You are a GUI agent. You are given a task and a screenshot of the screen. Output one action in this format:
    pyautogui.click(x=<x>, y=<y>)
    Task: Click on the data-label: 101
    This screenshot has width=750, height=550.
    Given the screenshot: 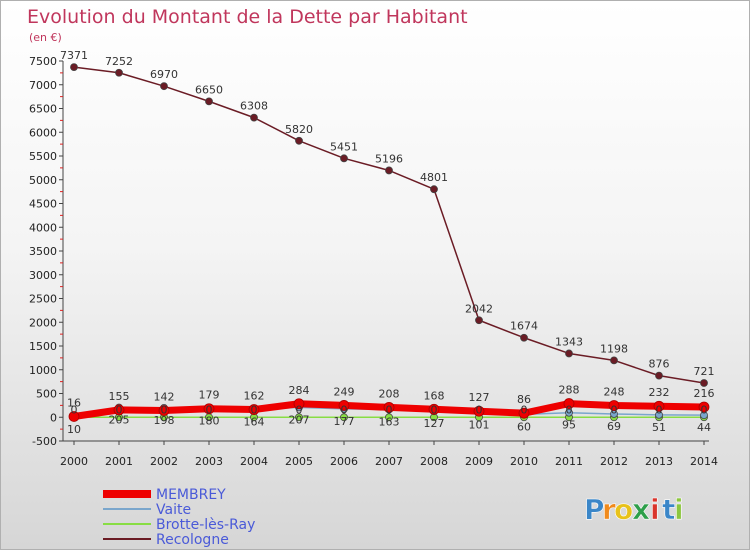 What is the action you would take?
    pyautogui.click(x=479, y=424)
    